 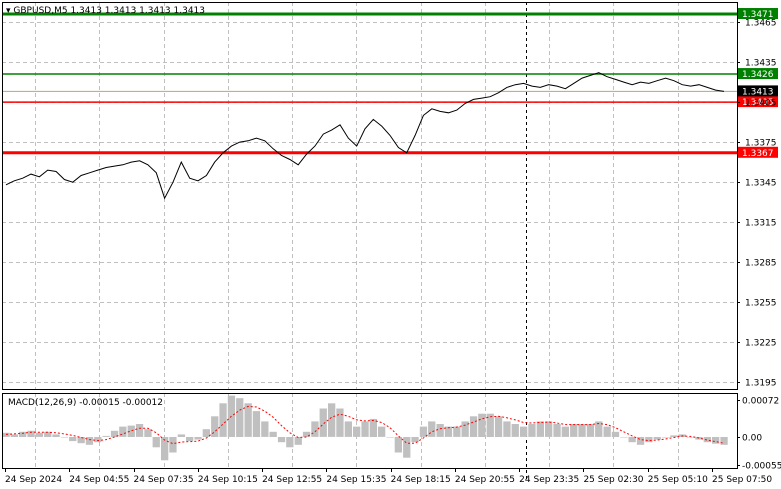 I want to click on macd-signal-line, so click(x=365, y=425).